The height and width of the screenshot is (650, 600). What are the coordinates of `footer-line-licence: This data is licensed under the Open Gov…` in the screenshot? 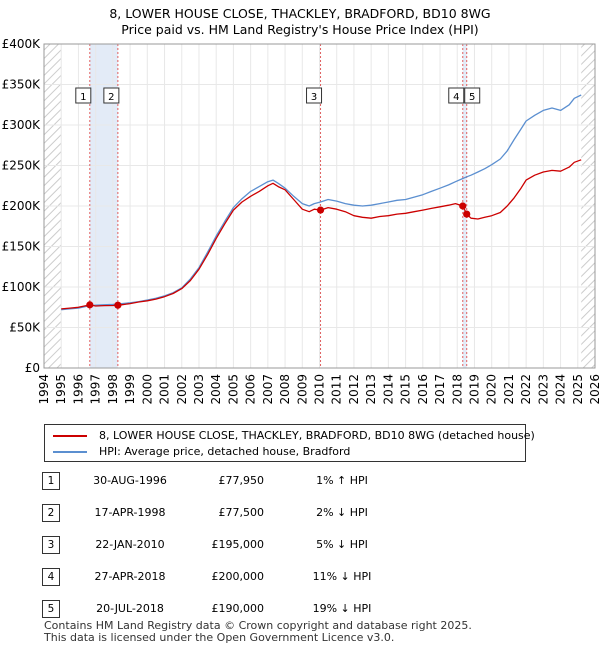 It's located at (219, 637).